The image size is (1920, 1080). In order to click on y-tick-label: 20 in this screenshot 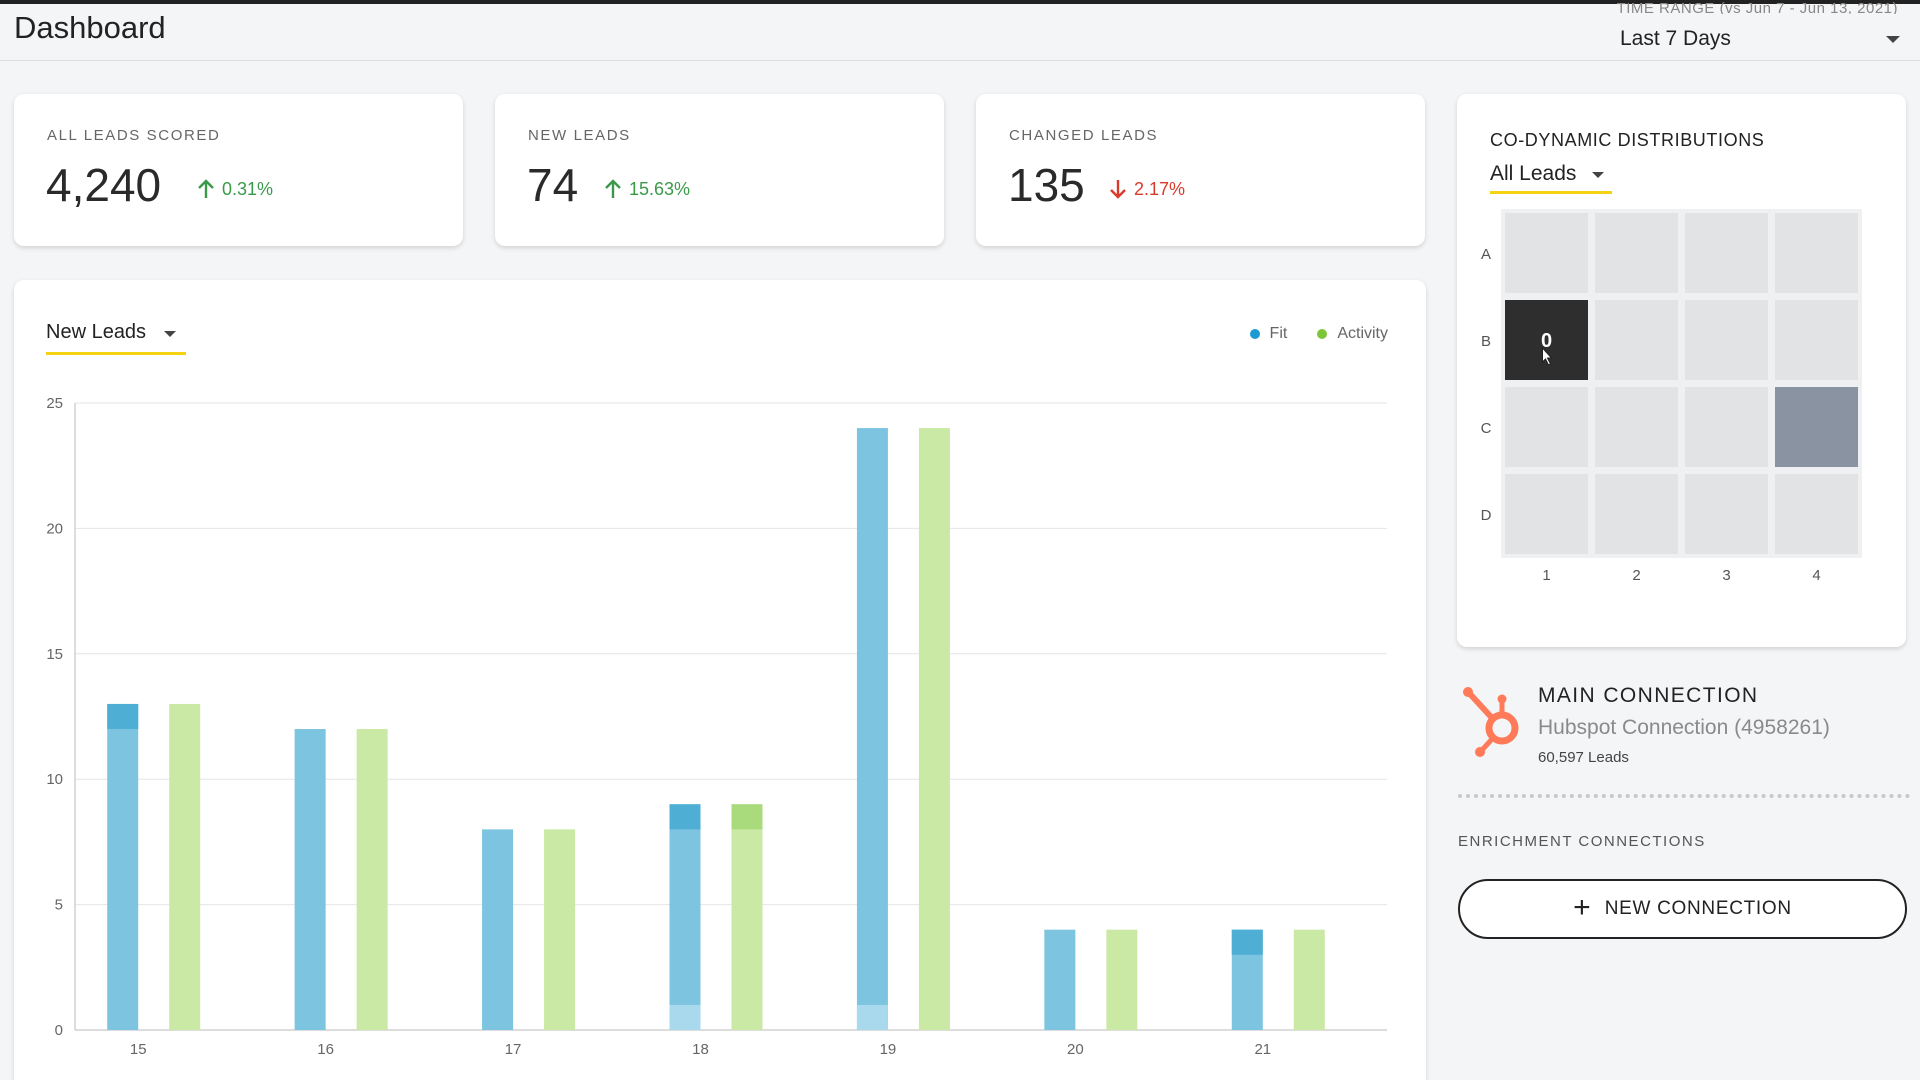, I will do `click(54, 528)`.